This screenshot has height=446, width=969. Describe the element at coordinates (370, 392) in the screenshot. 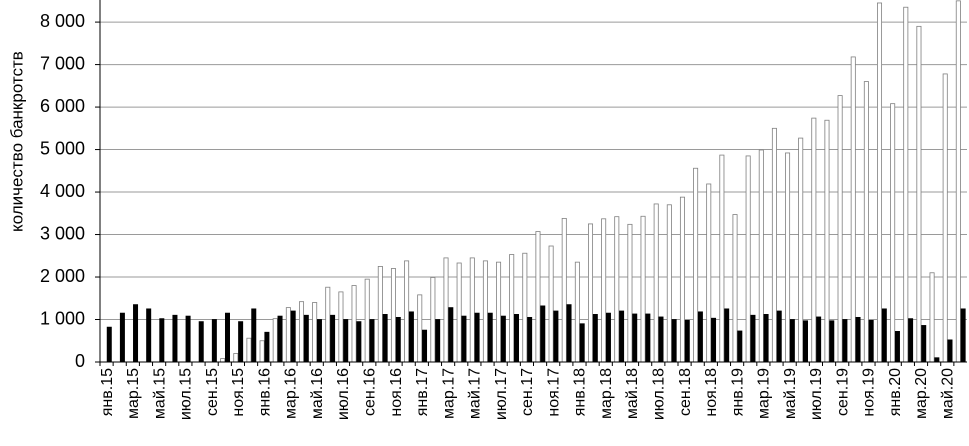

I see `x-tick-label: сен.16` at that location.